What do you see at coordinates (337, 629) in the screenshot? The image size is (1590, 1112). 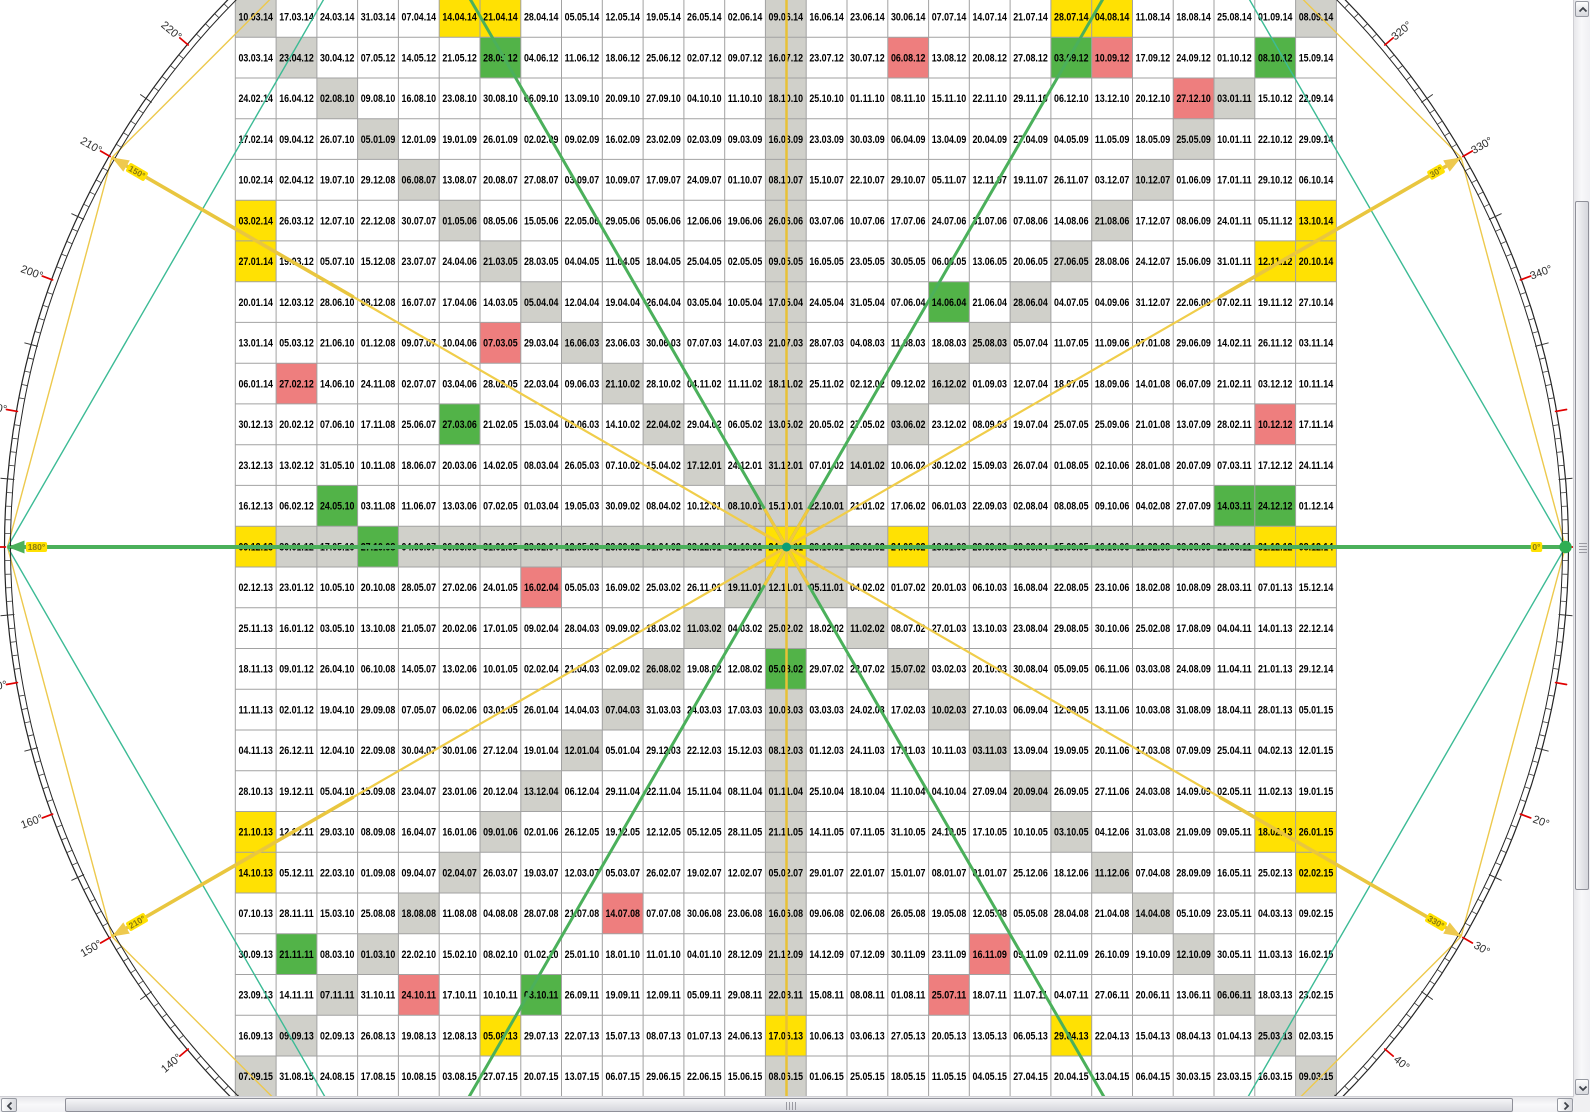 I see `svg-text: 03.05.10` at bounding box center [337, 629].